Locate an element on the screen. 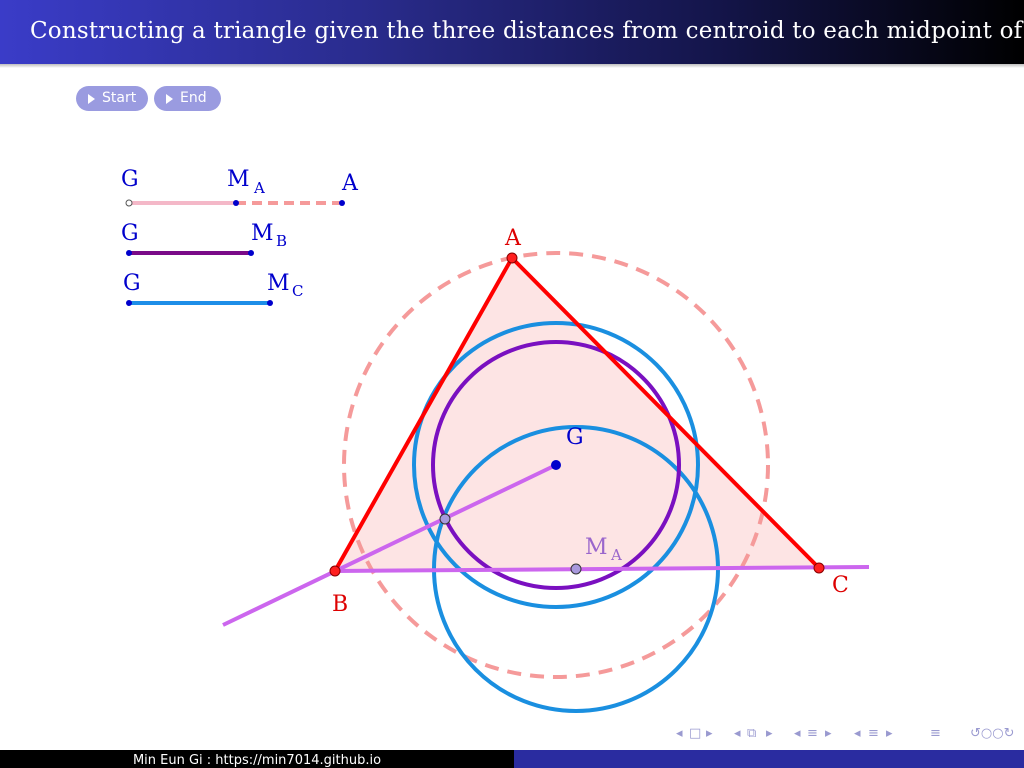  triangle-side-ac is located at coordinates (665, 413).